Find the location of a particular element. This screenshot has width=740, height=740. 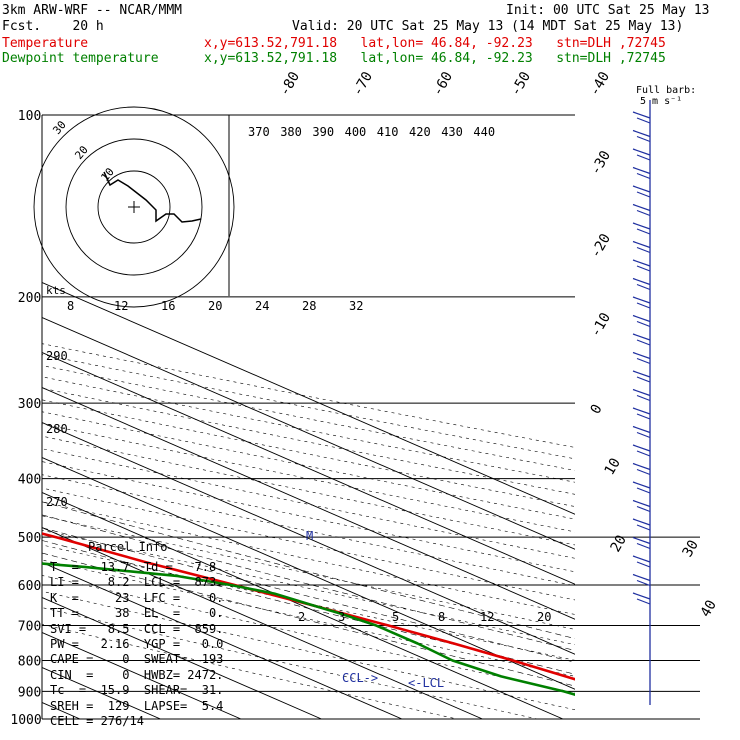

theta-label: 390 is located at coordinates (323, 132).